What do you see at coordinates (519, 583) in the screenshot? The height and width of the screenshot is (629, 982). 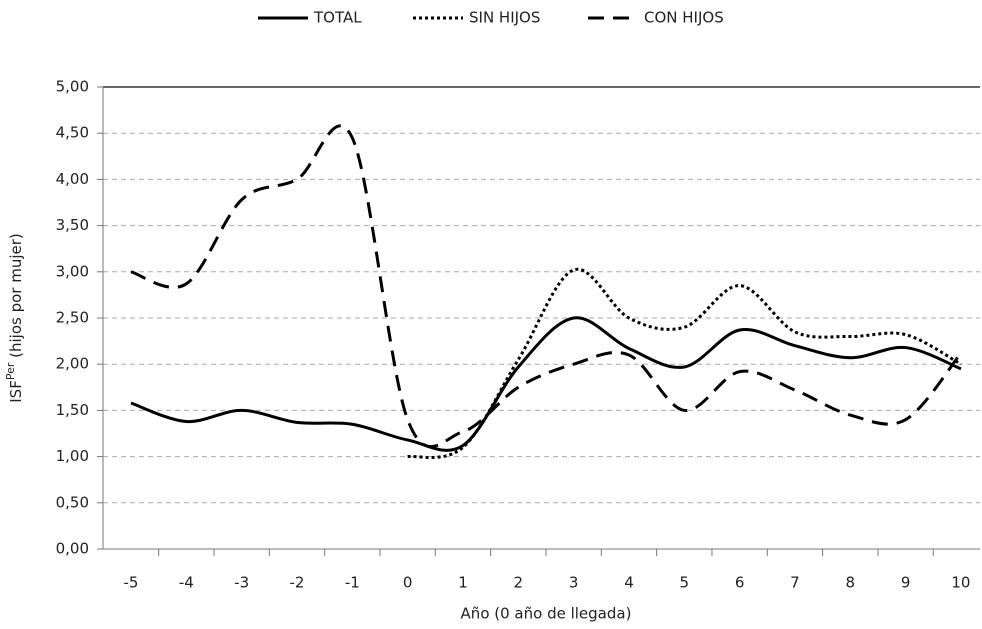 I see `x-tick-label: 2` at bounding box center [519, 583].